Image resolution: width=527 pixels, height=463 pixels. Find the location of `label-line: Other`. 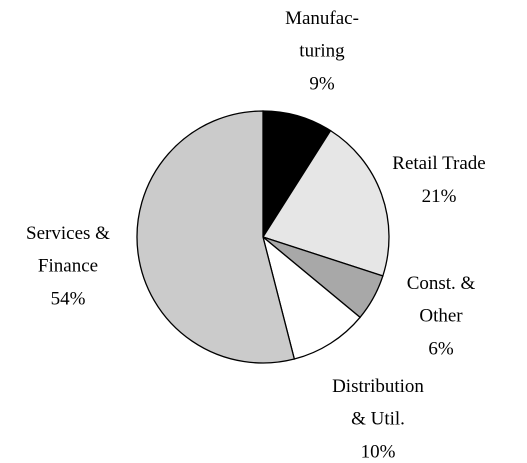

label-line: Other is located at coordinates (441, 316).